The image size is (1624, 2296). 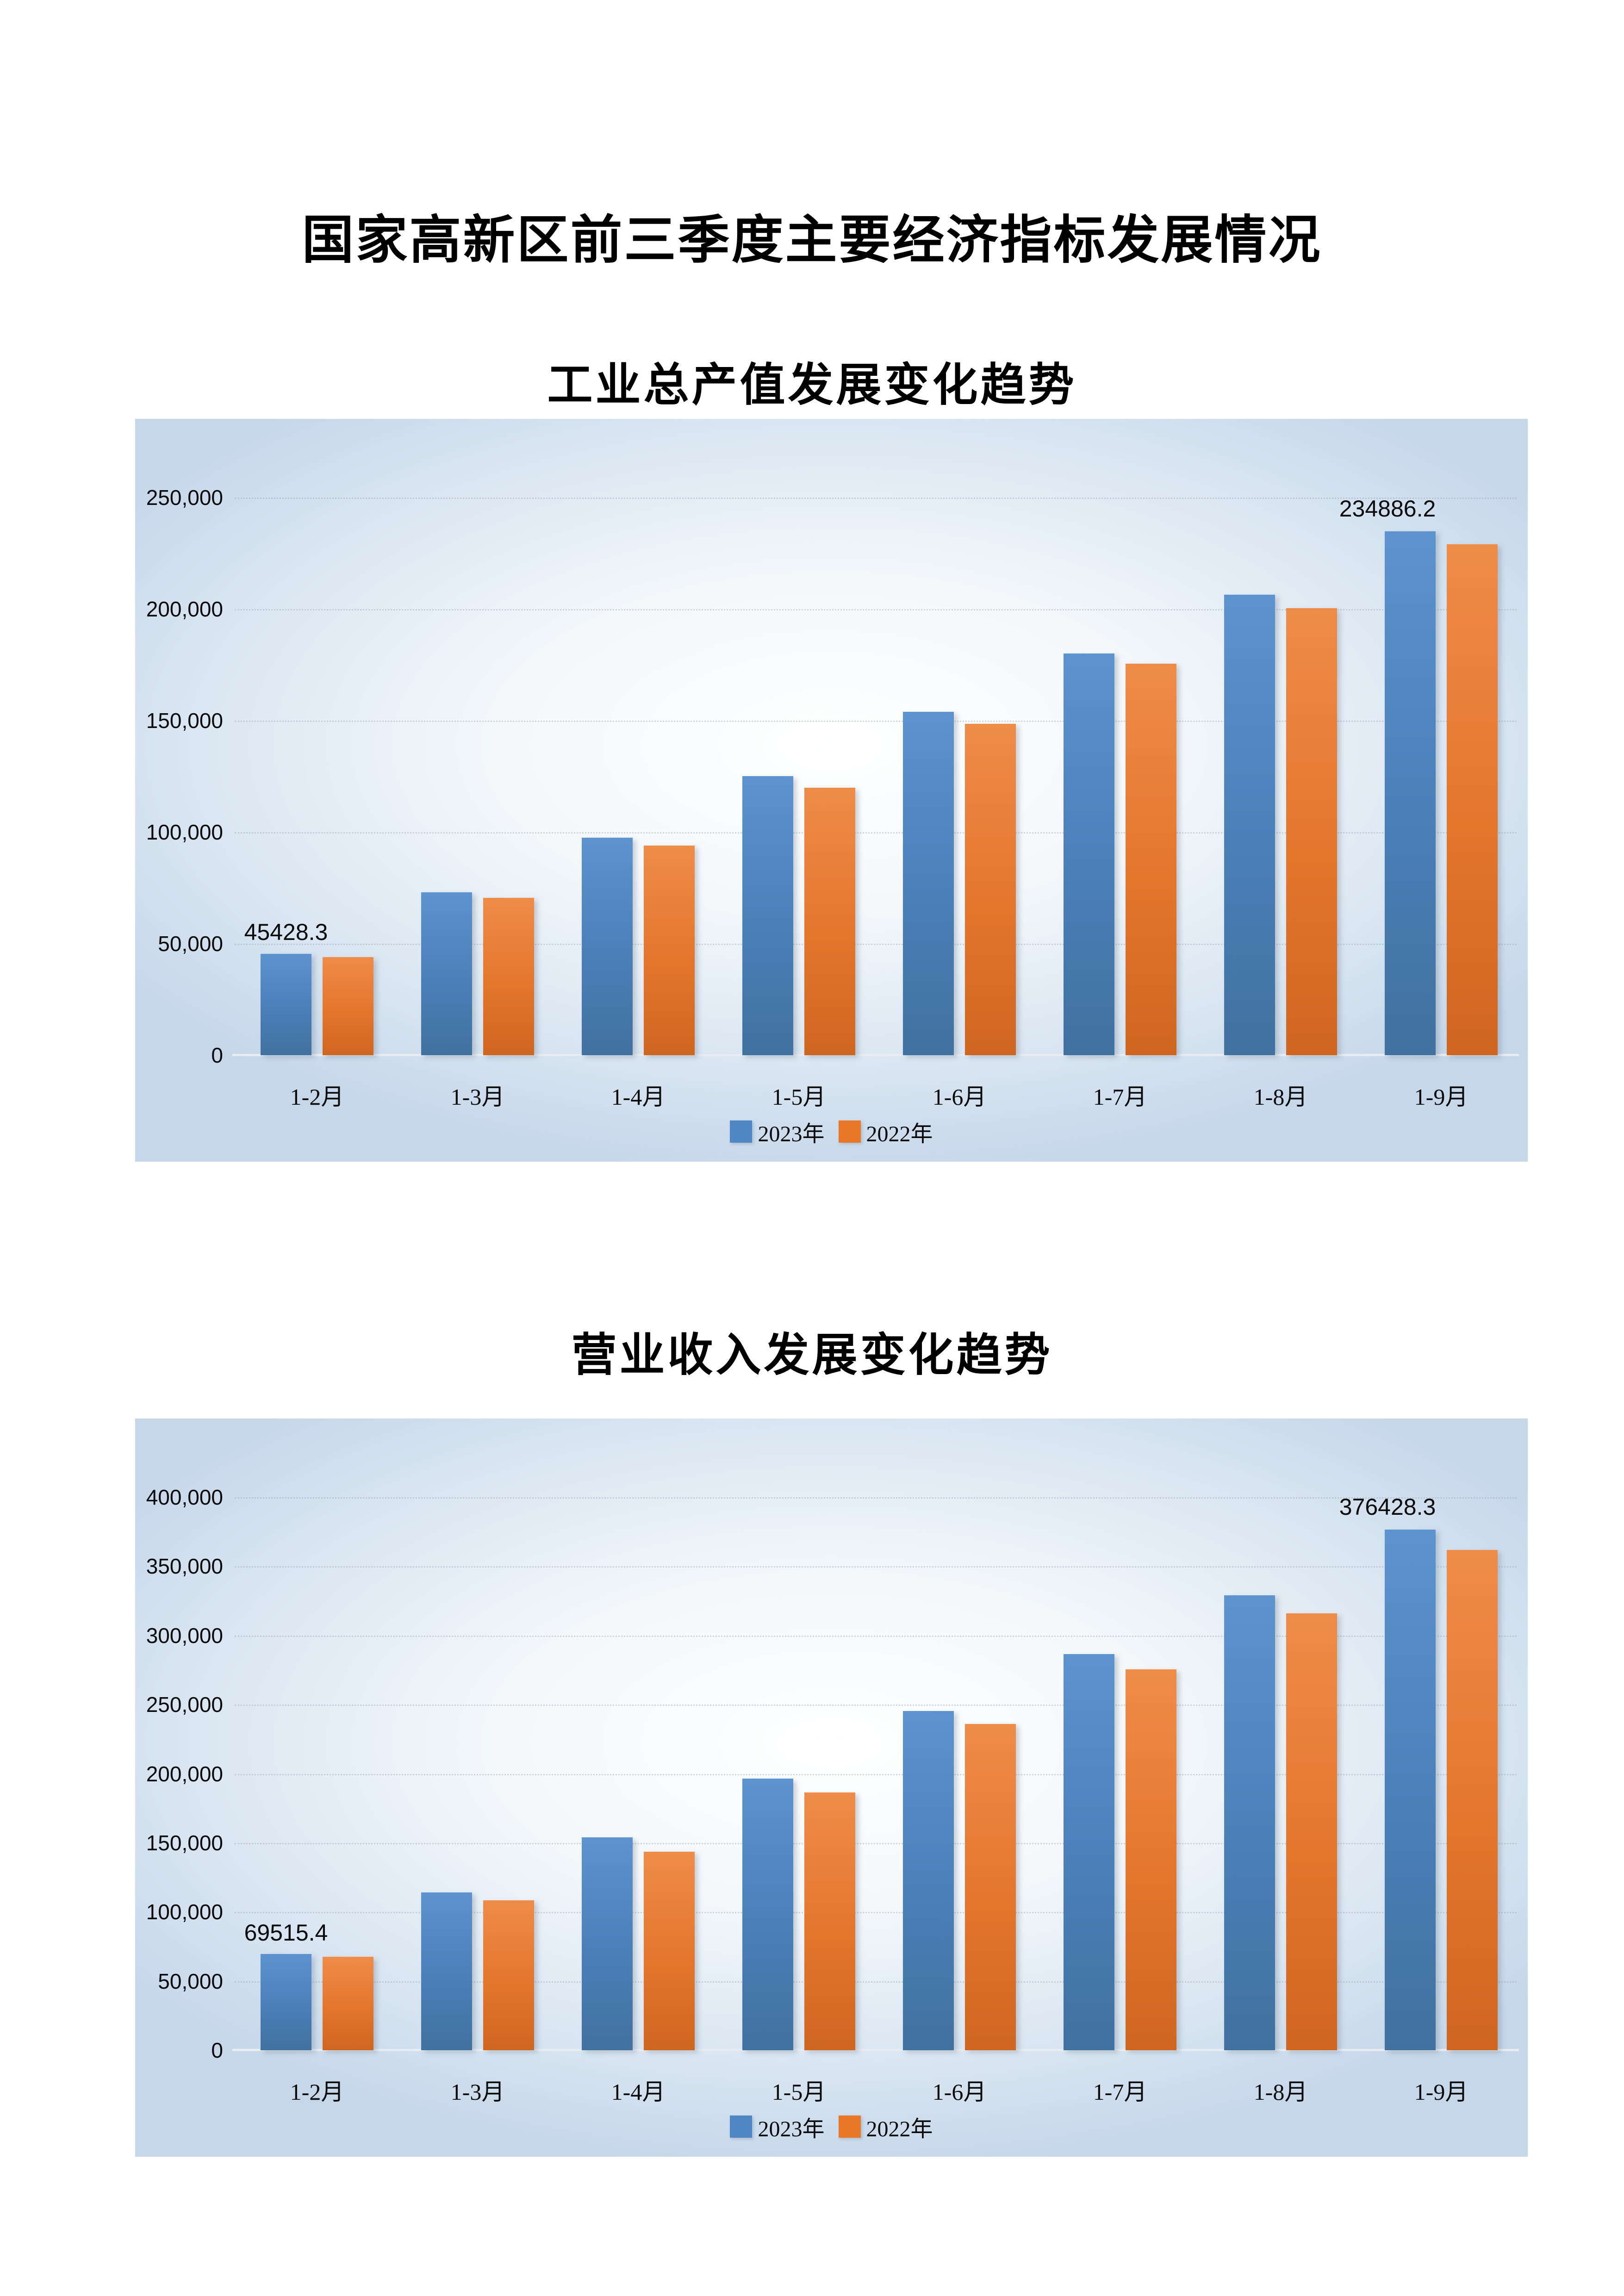 What do you see at coordinates (184, 1497) in the screenshot?
I see `y-tick-label: 400,000` at bounding box center [184, 1497].